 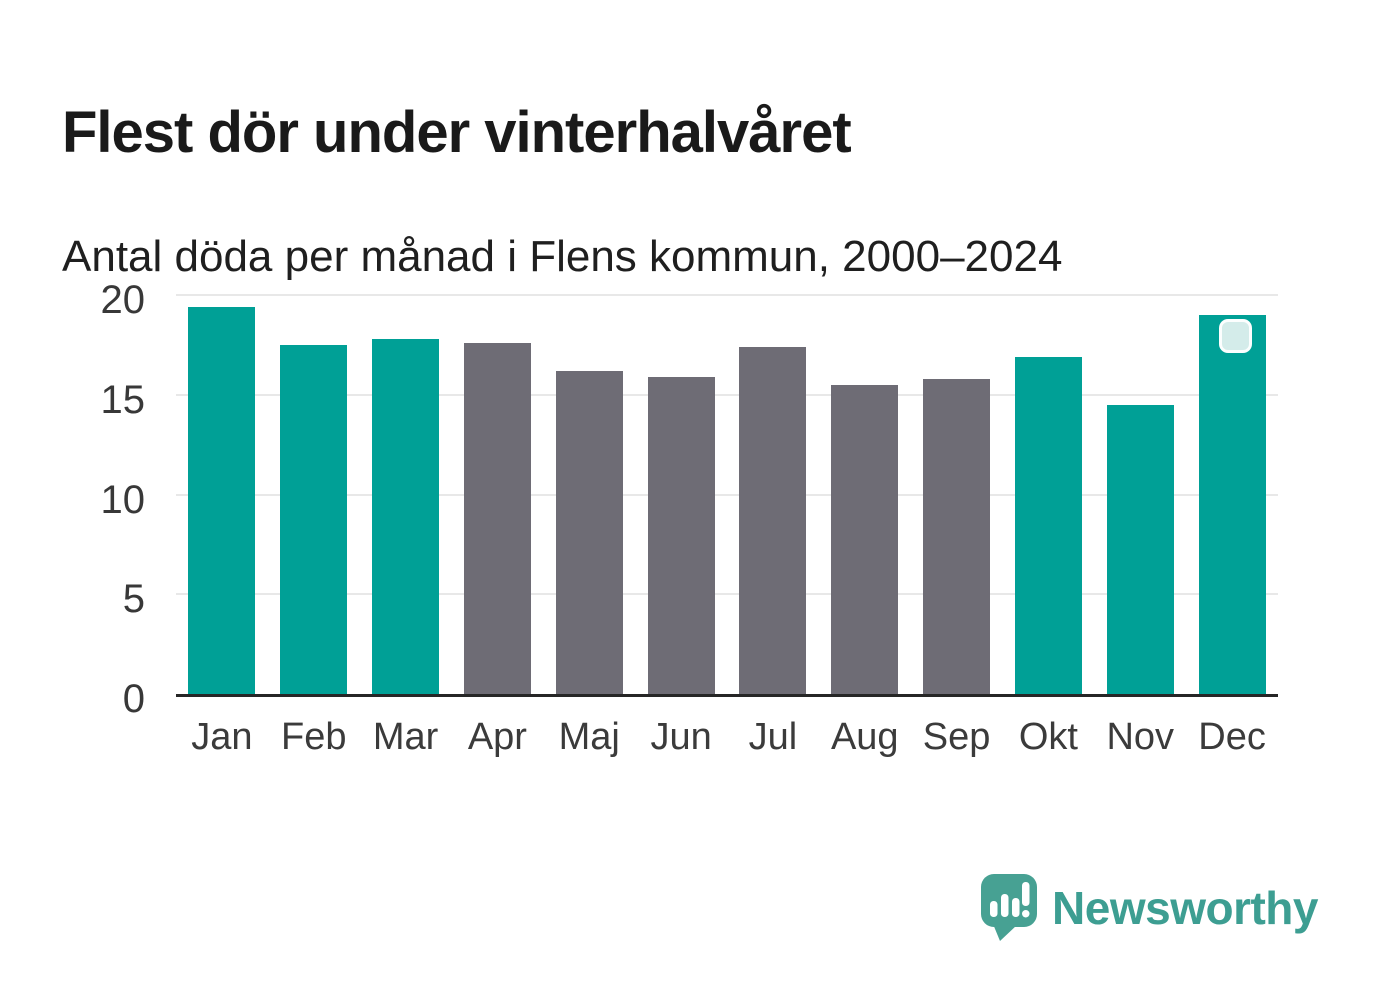 I want to click on x-tick-label-okt: Okt, so click(x=1048, y=737).